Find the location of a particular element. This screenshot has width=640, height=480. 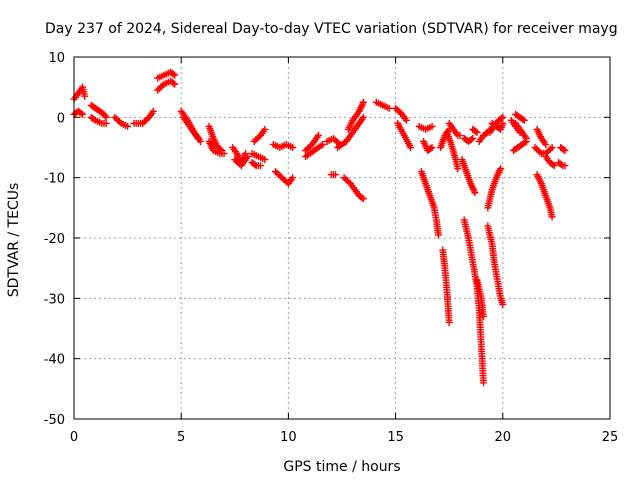

y-tick-label: -30 is located at coordinates (54, 299).